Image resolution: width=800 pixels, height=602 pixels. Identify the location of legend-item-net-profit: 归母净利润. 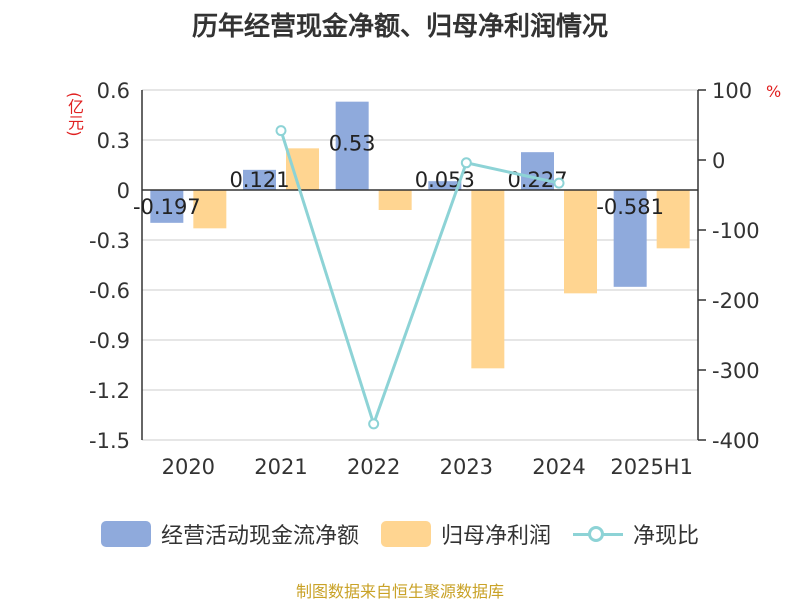
(465, 534).